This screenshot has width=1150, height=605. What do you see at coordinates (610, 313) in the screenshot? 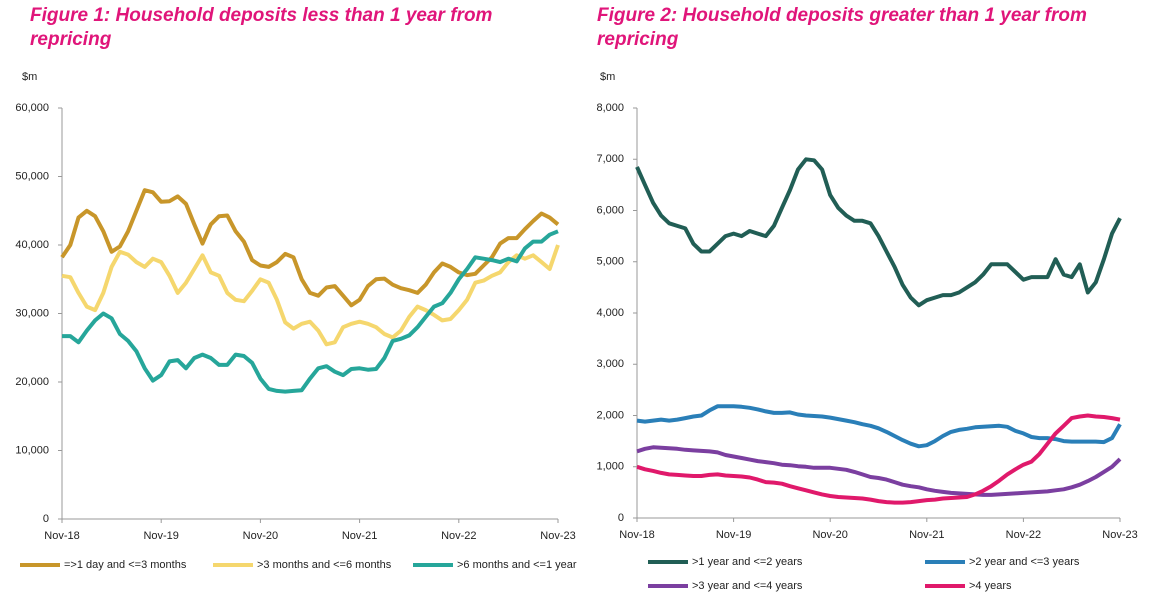
I see `y-tick-label: 4,000` at bounding box center [610, 313].